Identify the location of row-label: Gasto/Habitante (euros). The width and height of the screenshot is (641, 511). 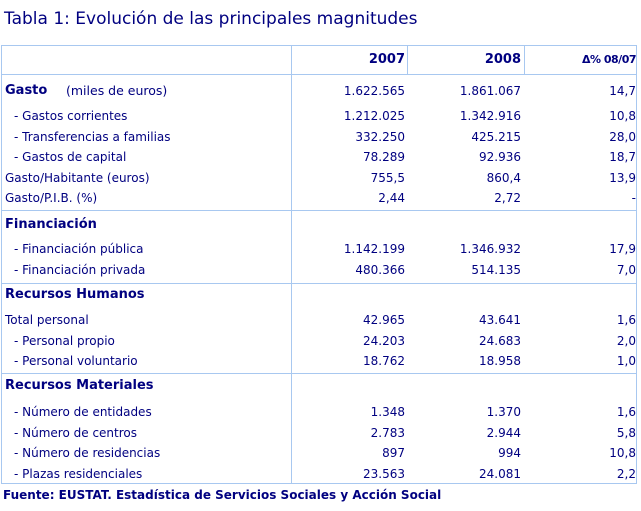
(77, 178).